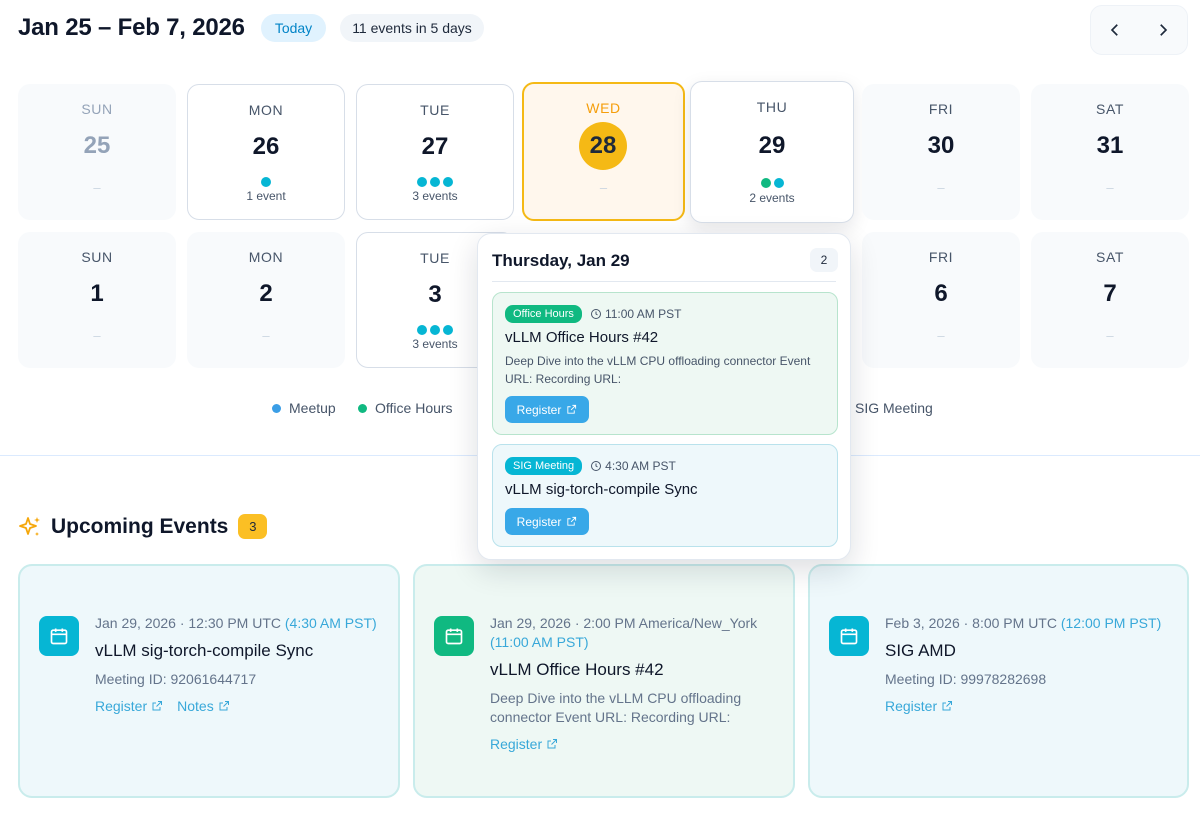  Describe the element at coordinates (1110, 145) in the screenshot. I see `day-number: 31` at that location.